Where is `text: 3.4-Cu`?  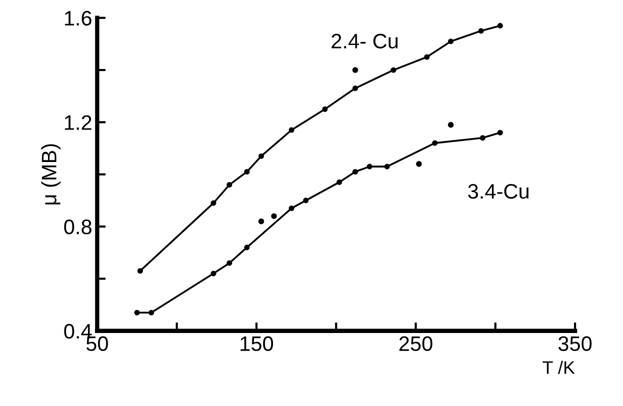
text: 3.4-Cu is located at coordinates (498, 191).